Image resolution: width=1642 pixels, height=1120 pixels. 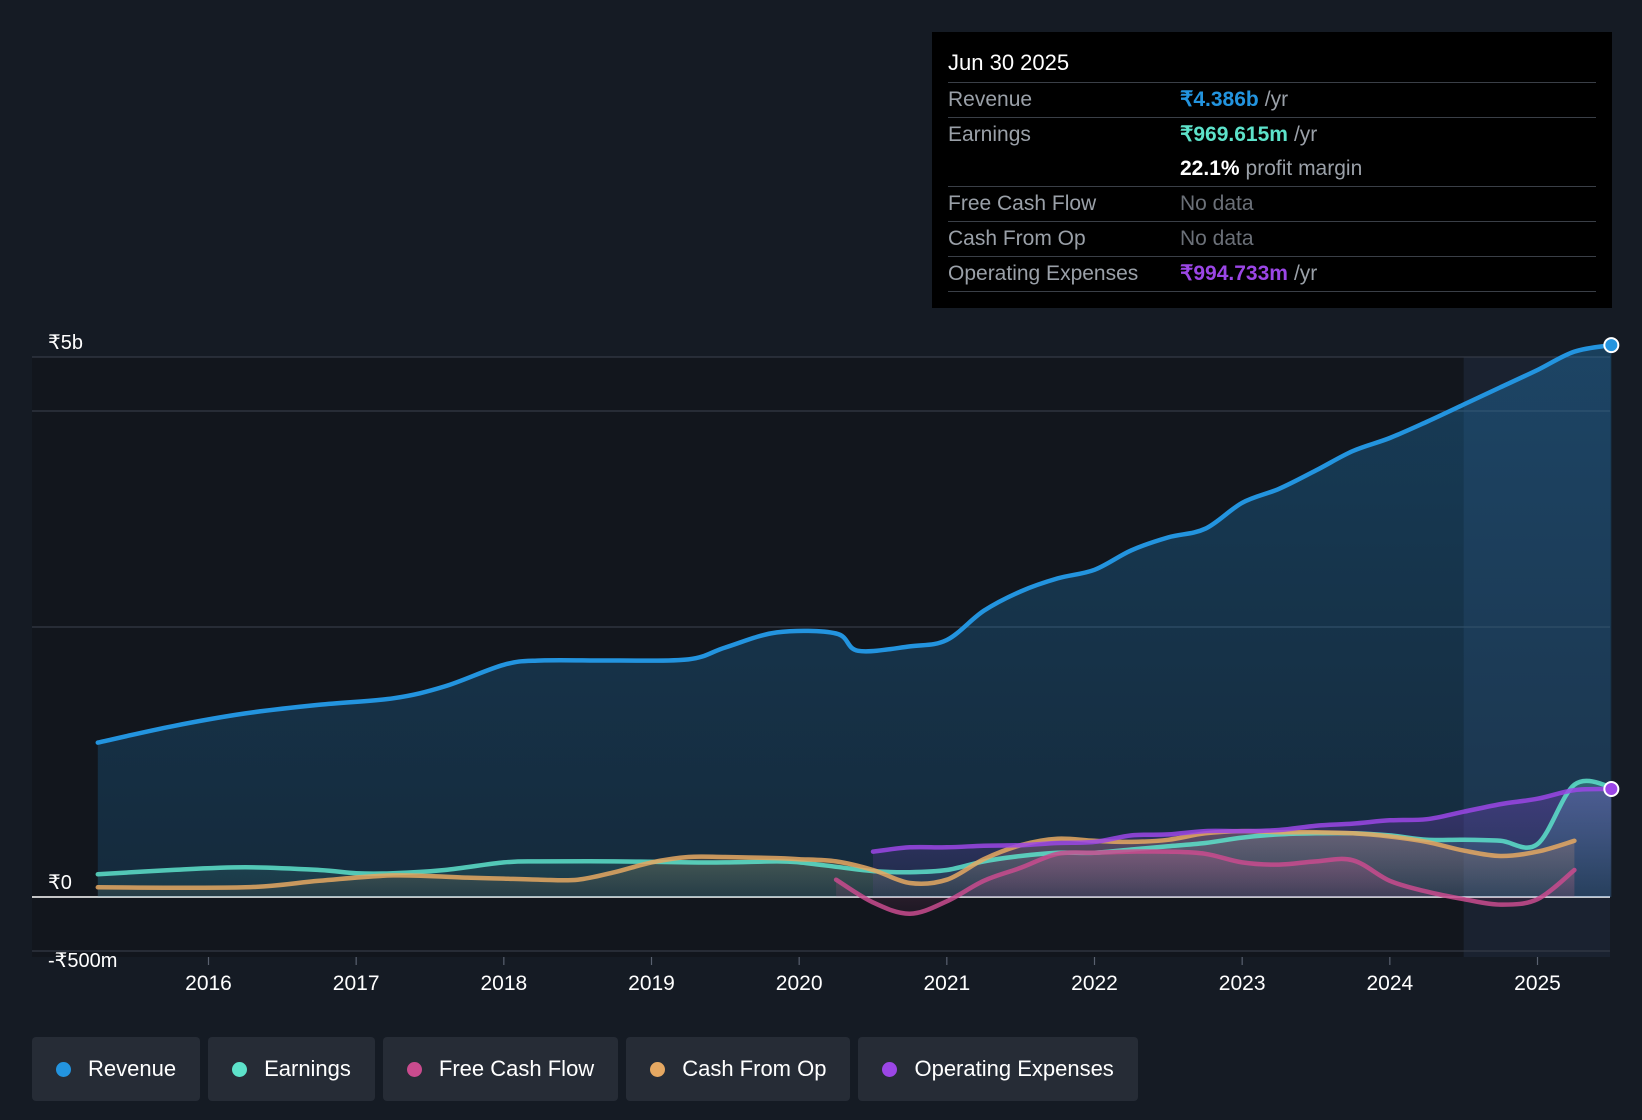 What do you see at coordinates (1219, 99) in the screenshot?
I see `tooltip-value: ₹4.386b` at bounding box center [1219, 99].